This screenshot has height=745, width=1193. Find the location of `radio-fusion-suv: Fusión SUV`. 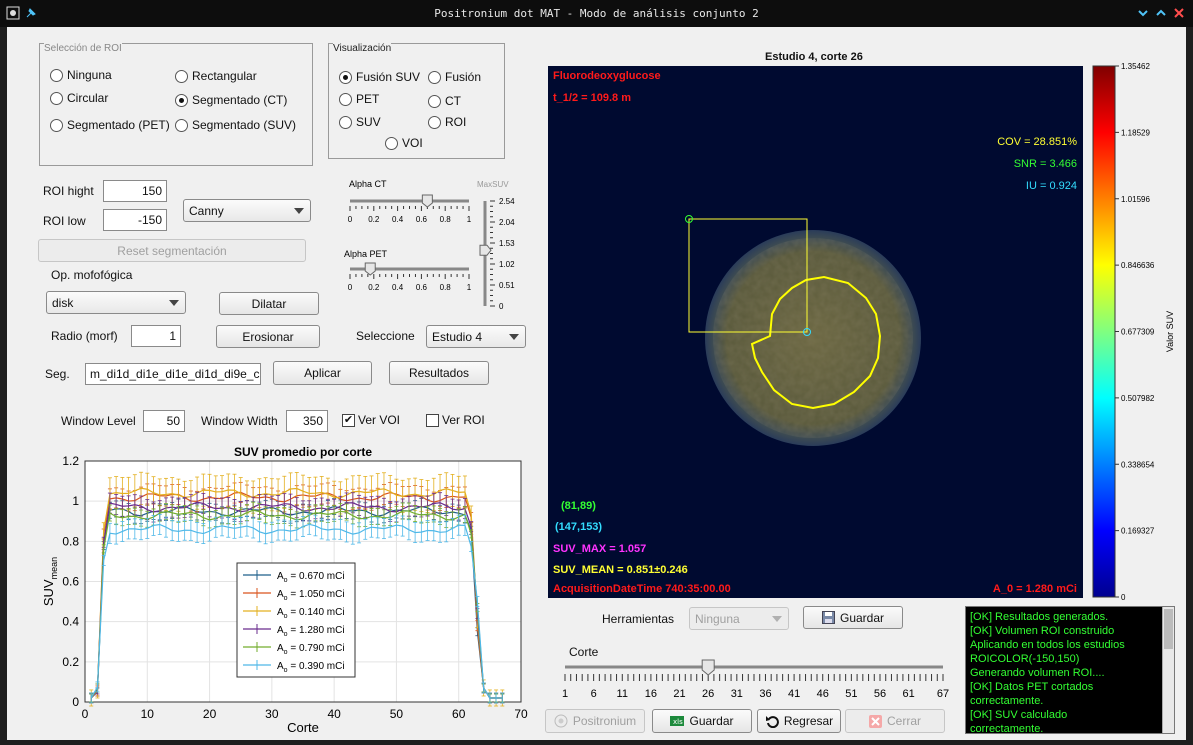

radio-fusion-suv: Fusión SUV is located at coordinates (379, 77).